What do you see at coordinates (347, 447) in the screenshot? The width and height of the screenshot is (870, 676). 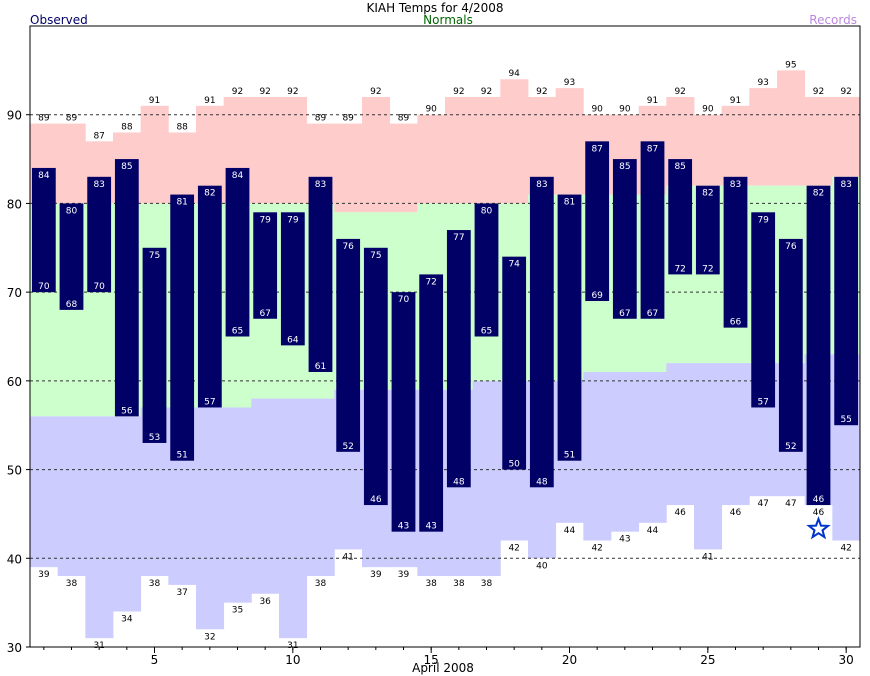 I see `observed-low-label: 52` at bounding box center [347, 447].